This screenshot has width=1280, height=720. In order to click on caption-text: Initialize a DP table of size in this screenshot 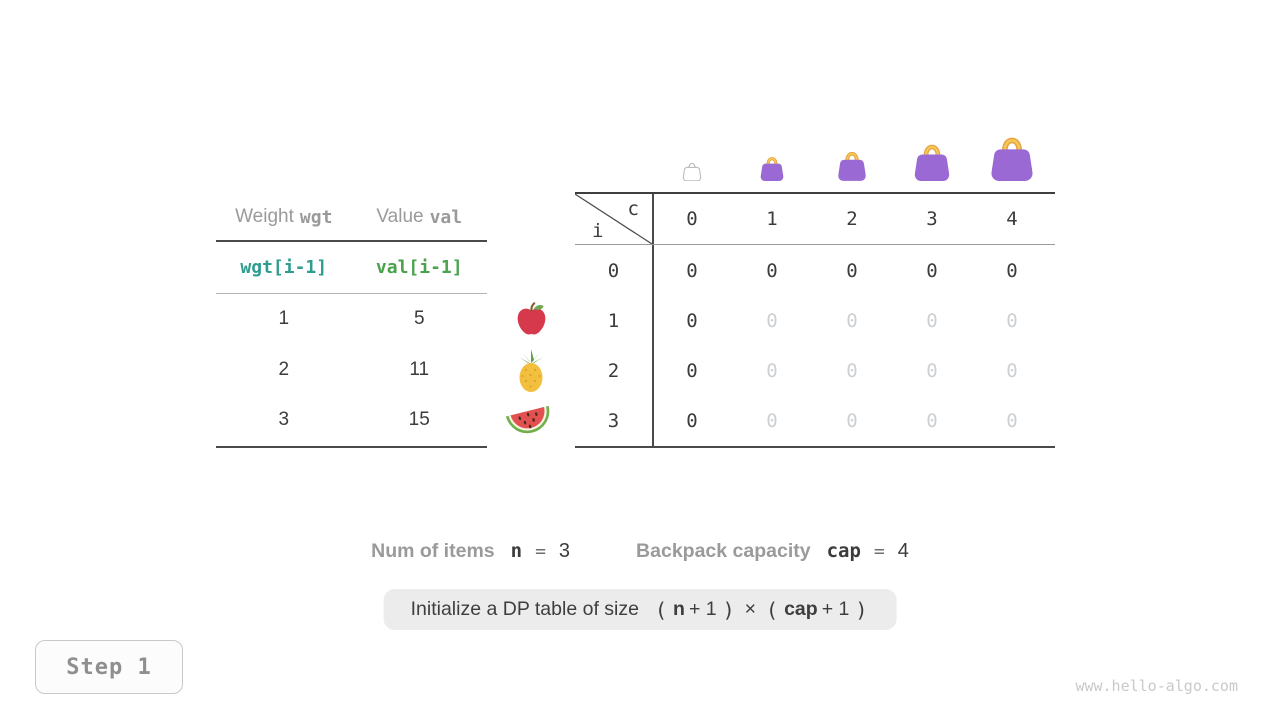, I will do `click(524, 609)`.